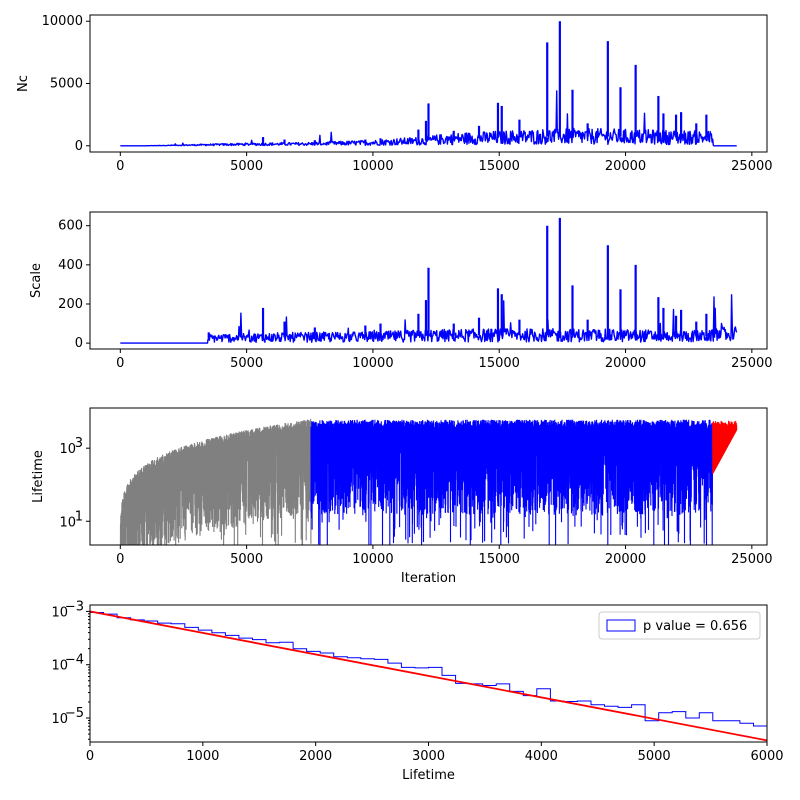 The height and width of the screenshot is (800, 800). What do you see at coordinates (428, 775) in the screenshot?
I see `x-axis-label: Lifetime` at bounding box center [428, 775].